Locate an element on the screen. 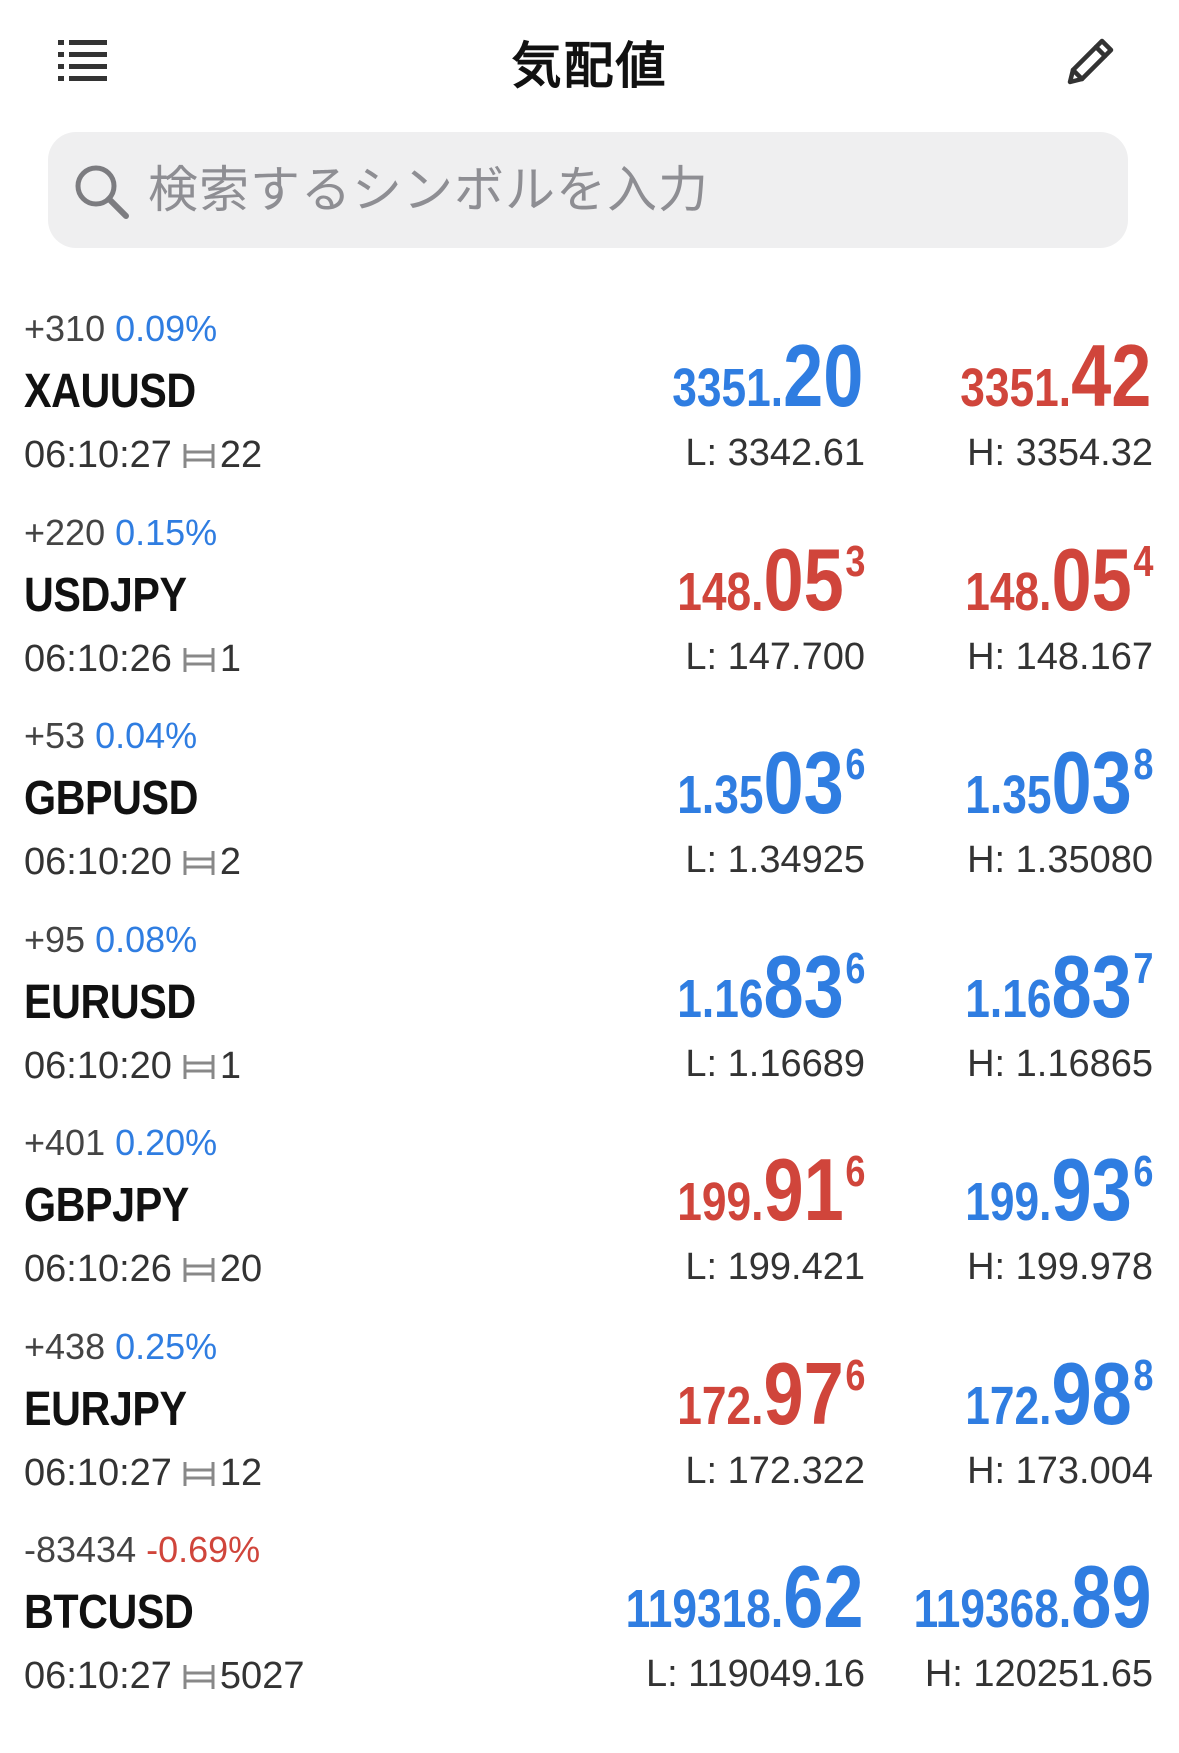 This screenshot has height=1753, width=1179. quote-meta: 06:10:26 20 is located at coordinates (143, 1269).